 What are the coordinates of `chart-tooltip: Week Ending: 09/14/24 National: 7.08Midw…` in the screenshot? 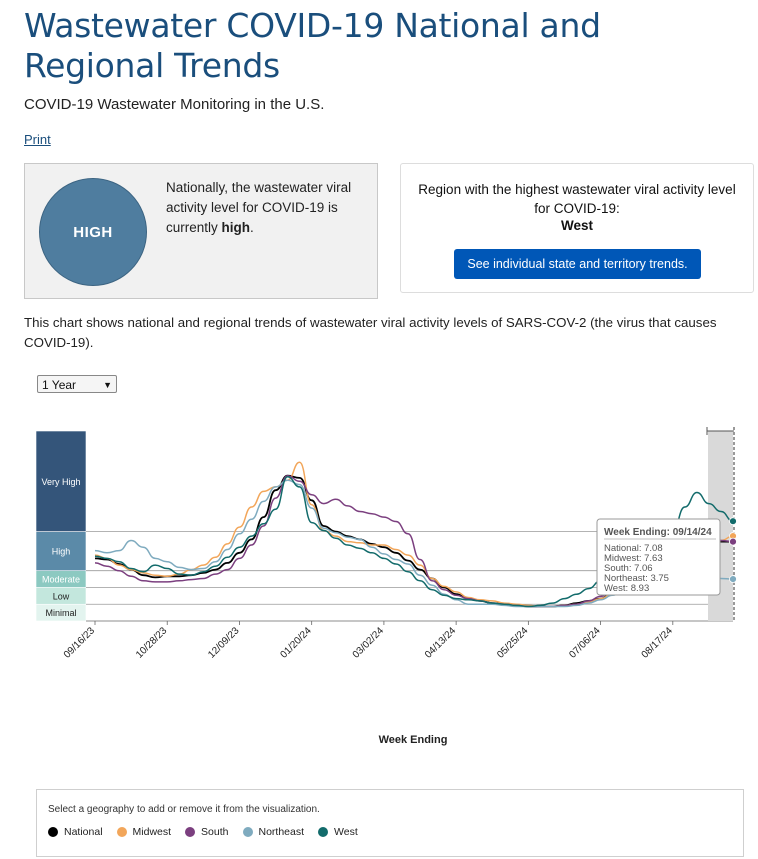 It's located at (658, 557).